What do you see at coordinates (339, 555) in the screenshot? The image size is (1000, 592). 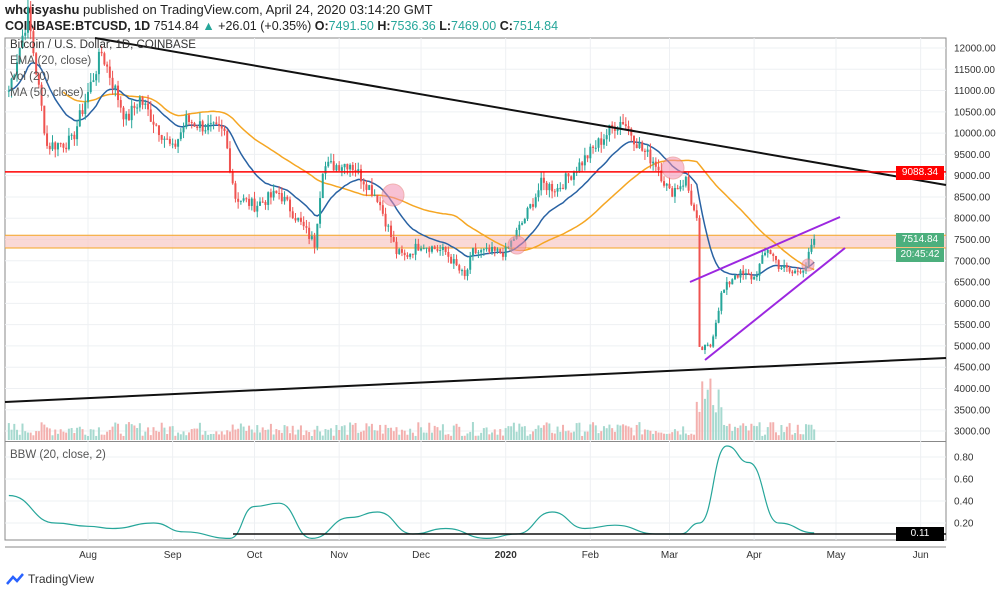 I see `x-tick-label: Nov` at bounding box center [339, 555].